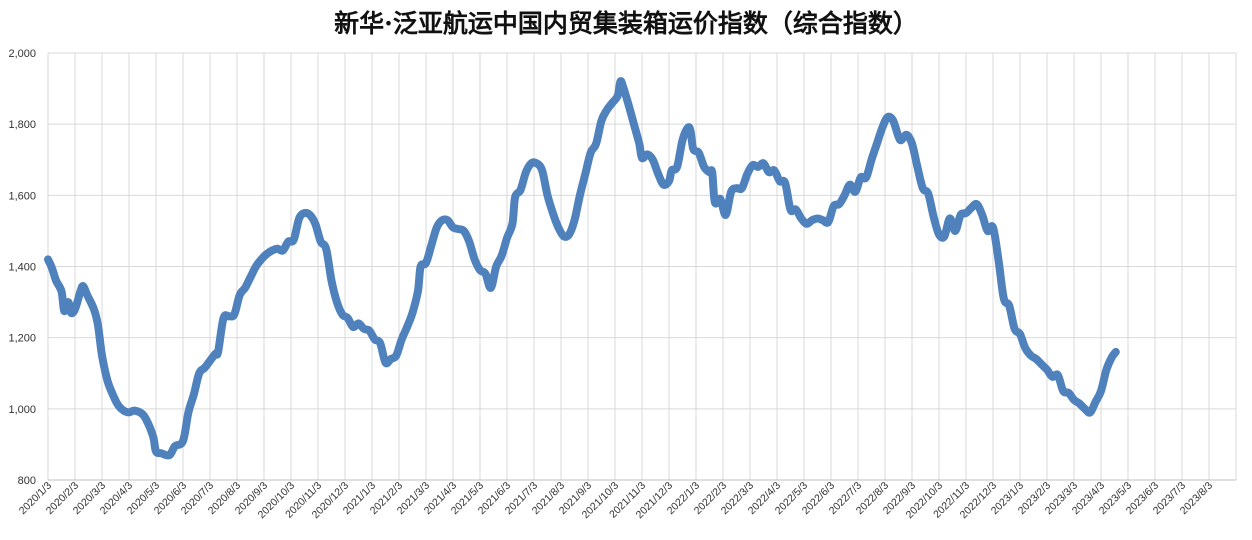 This screenshot has height=540, width=1252. I want to click on y-tick-label: 1,400, so click(22, 268).